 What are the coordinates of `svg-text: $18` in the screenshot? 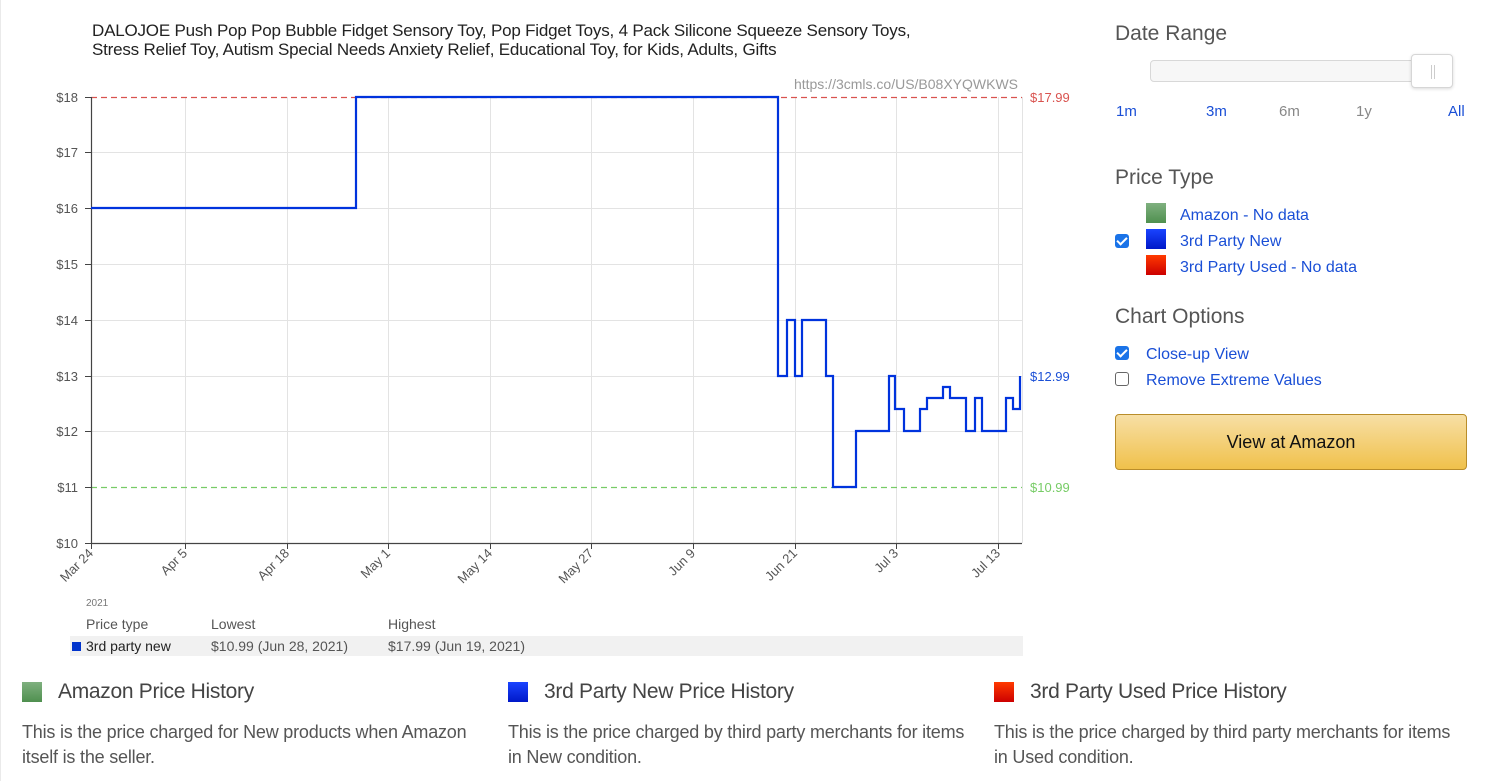 It's located at (67, 97).